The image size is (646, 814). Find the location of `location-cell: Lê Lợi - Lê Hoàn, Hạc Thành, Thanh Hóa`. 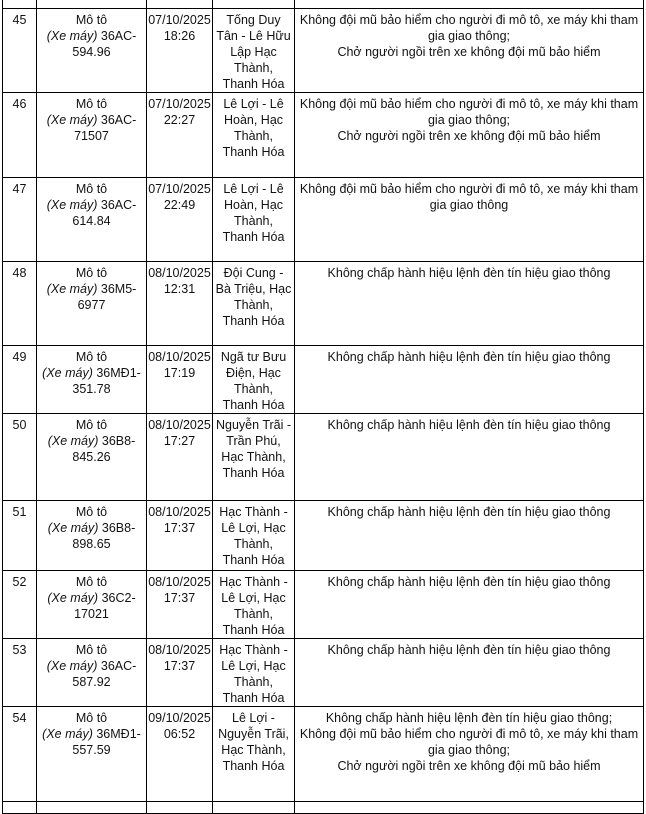

location-cell: Lê Lợi - Lê Hoàn, Hạc Thành, Thanh Hóa is located at coordinates (253, 219).